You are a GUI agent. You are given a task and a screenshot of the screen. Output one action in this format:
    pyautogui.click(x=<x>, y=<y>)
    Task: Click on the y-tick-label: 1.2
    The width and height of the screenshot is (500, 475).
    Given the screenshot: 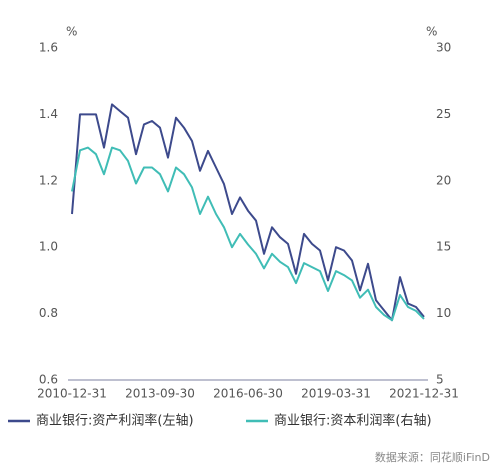 What is the action you would take?
    pyautogui.click(x=48, y=180)
    